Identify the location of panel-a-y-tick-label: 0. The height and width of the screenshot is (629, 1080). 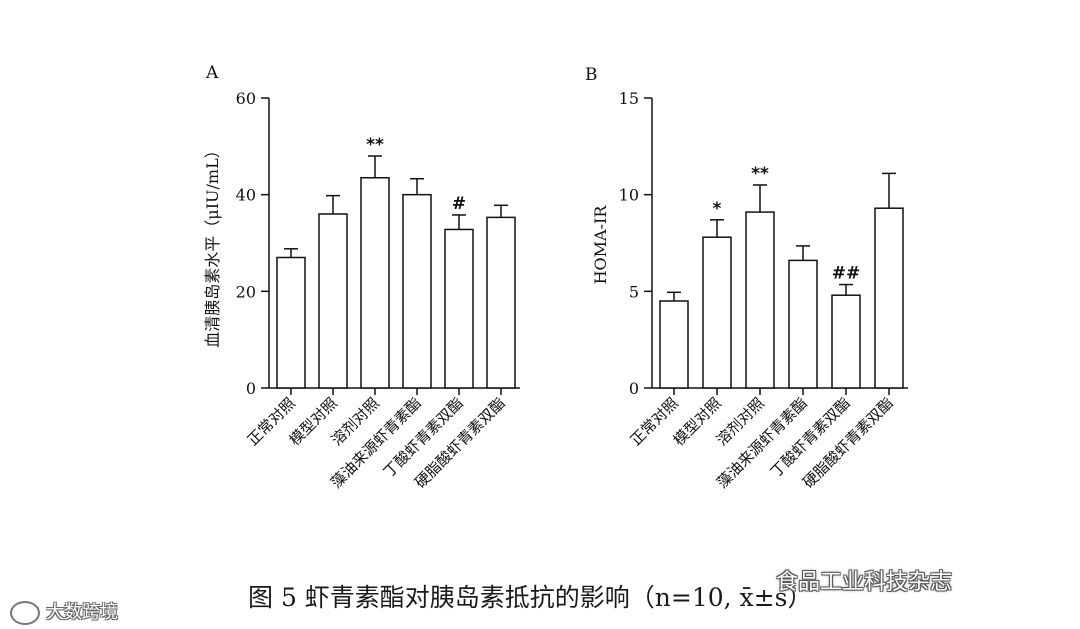
(251, 388).